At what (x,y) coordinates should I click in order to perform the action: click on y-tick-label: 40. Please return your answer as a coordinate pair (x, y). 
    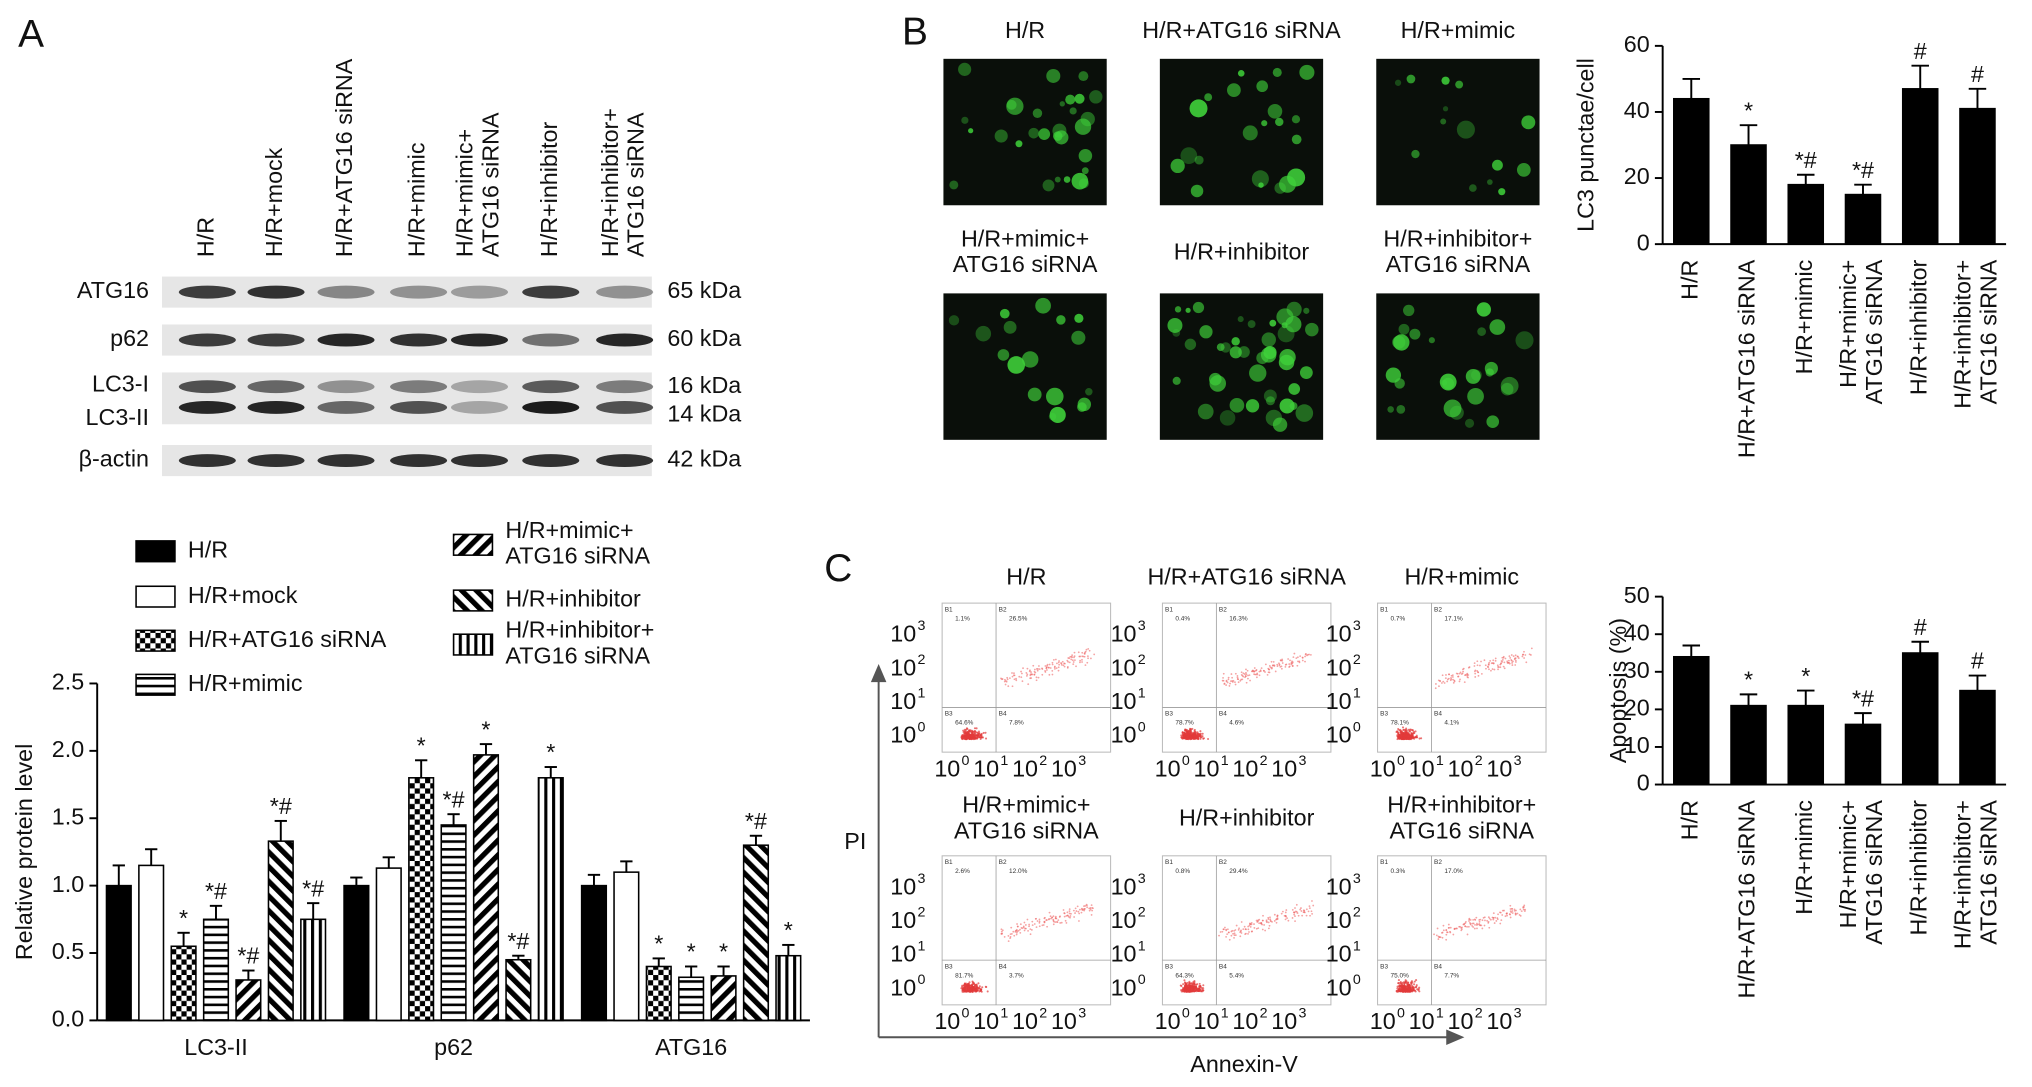
    Looking at the image, I should click on (1637, 110).